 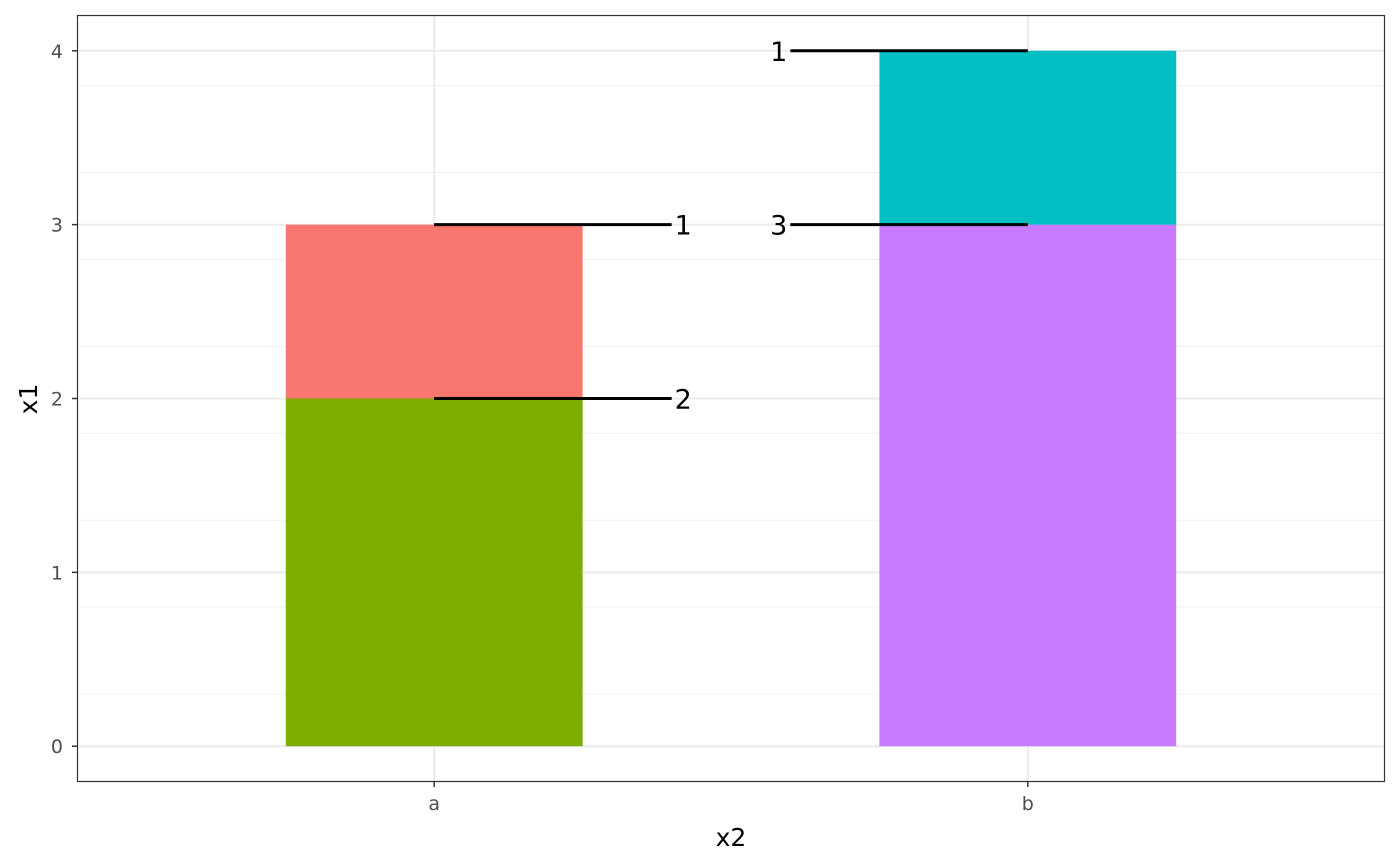 I want to click on annotation-label: 2, so click(x=683, y=400).